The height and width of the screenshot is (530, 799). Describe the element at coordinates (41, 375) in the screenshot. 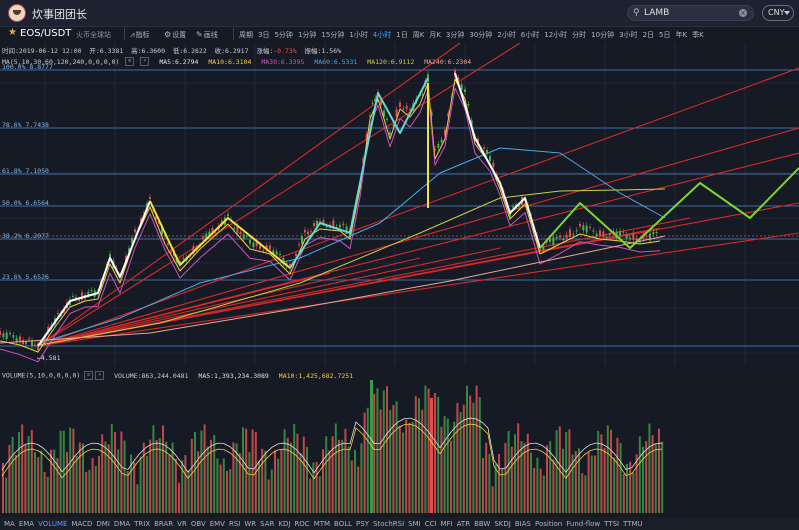

I see `volume-params: VOLUME(5,10,0,0,0,0)` at that location.